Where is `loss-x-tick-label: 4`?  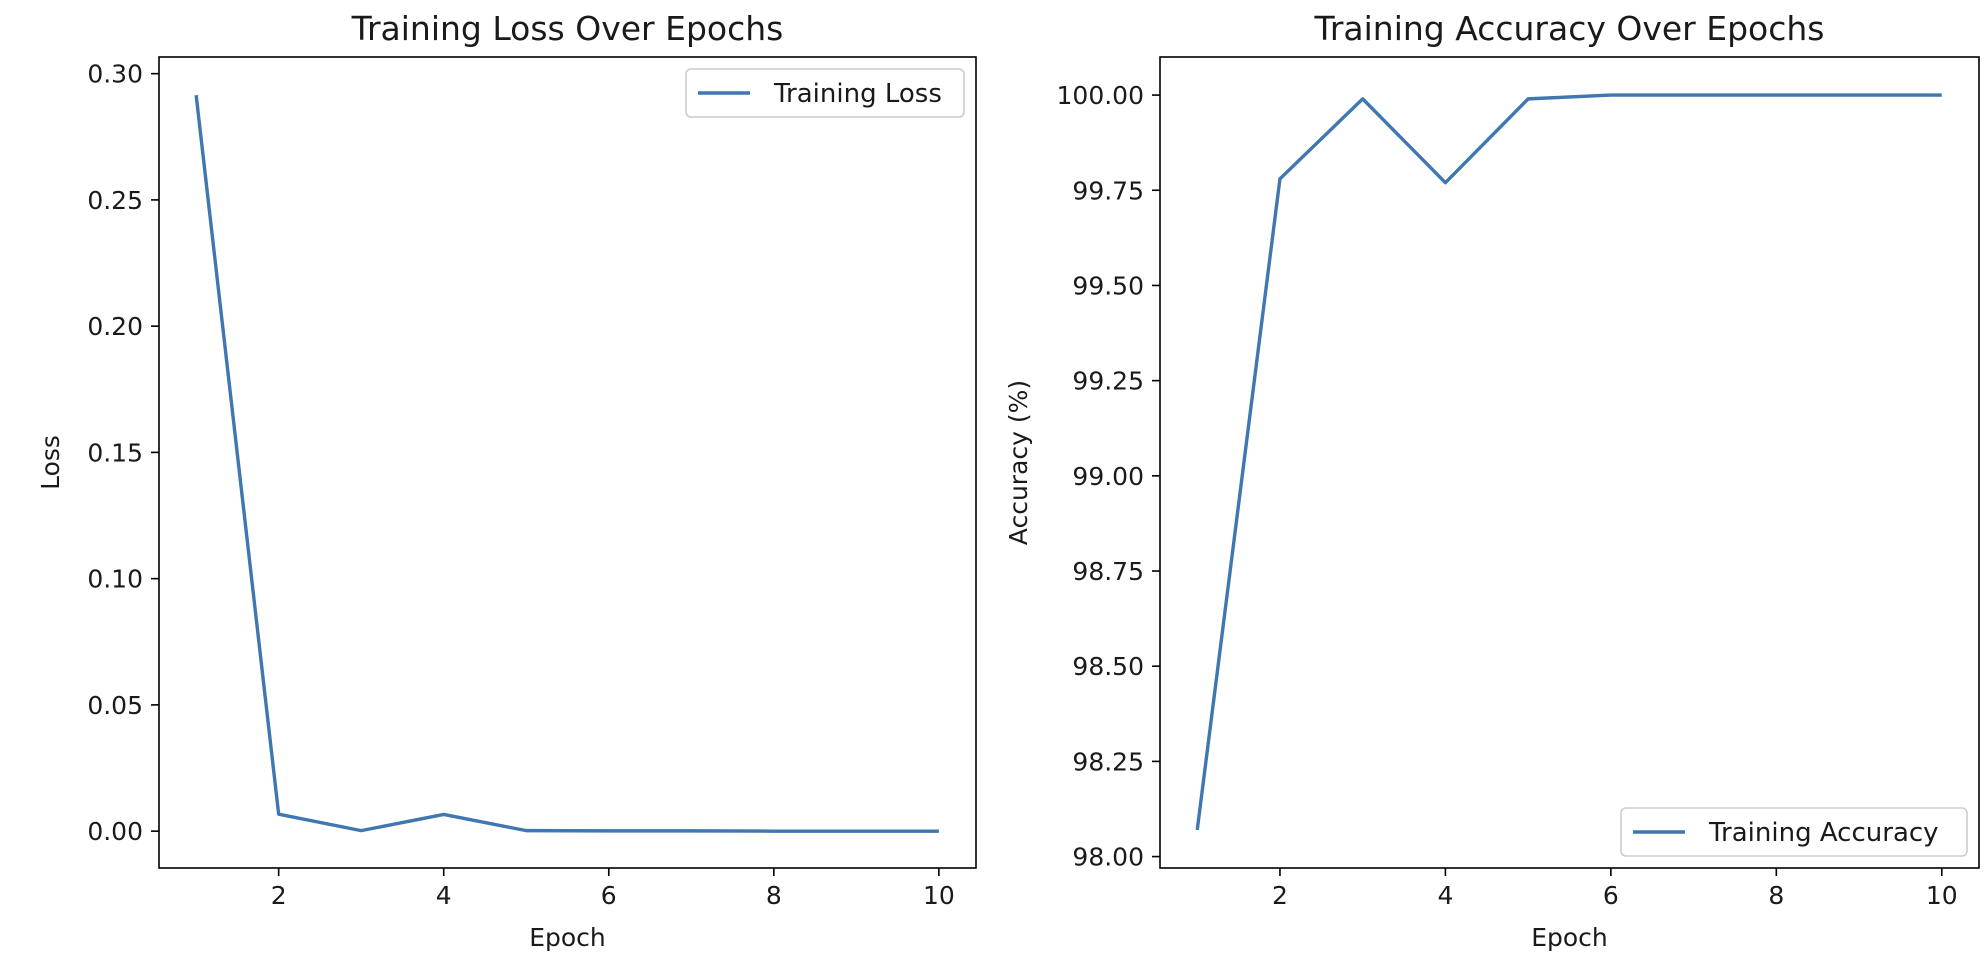 loss-x-tick-label: 4 is located at coordinates (444, 895).